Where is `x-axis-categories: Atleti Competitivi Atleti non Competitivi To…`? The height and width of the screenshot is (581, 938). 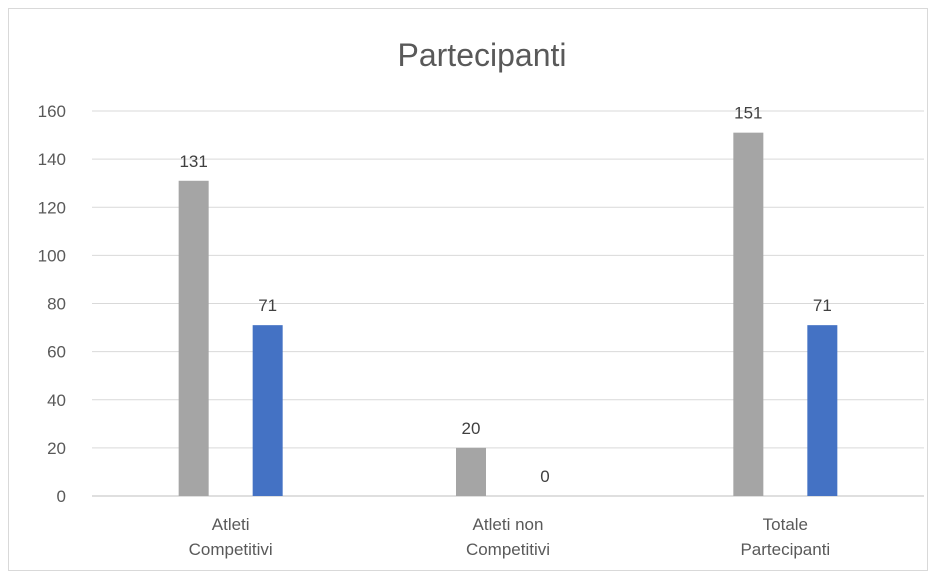 x-axis-categories: Atleti Competitivi Atleti non Competitivi To… is located at coordinates (510, 537).